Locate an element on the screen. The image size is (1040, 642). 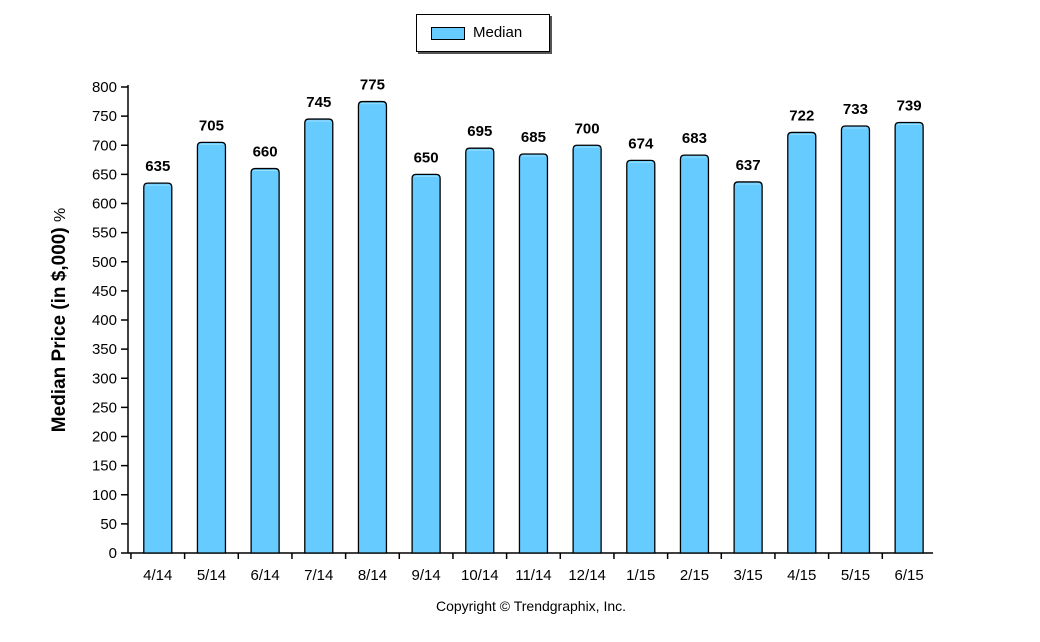
y-tick-label: 600 is located at coordinates (104, 204).